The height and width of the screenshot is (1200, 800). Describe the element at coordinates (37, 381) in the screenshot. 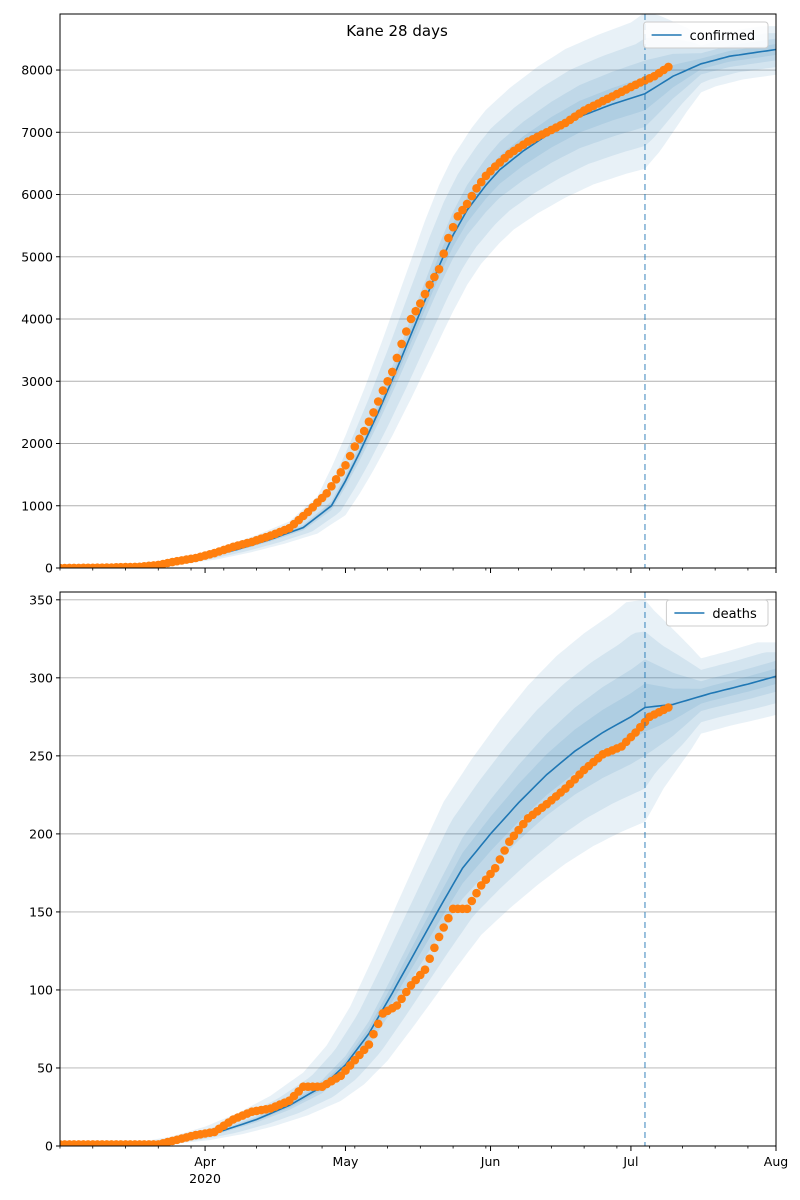

I see `y-tick-label: 3000` at that location.